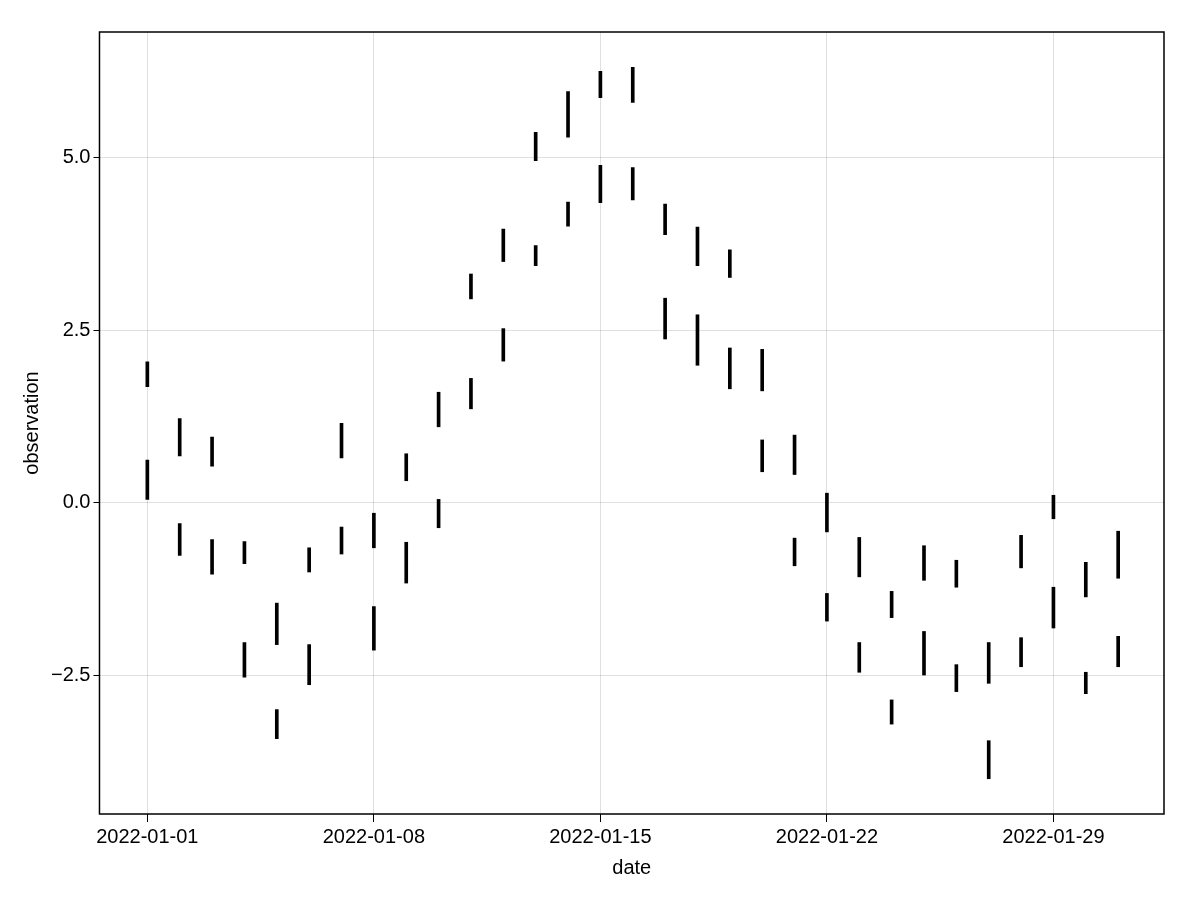 The height and width of the screenshot is (900, 1200). Describe the element at coordinates (147, 835) in the screenshot. I see `x-tick-label: 2022-01-01` at that location.